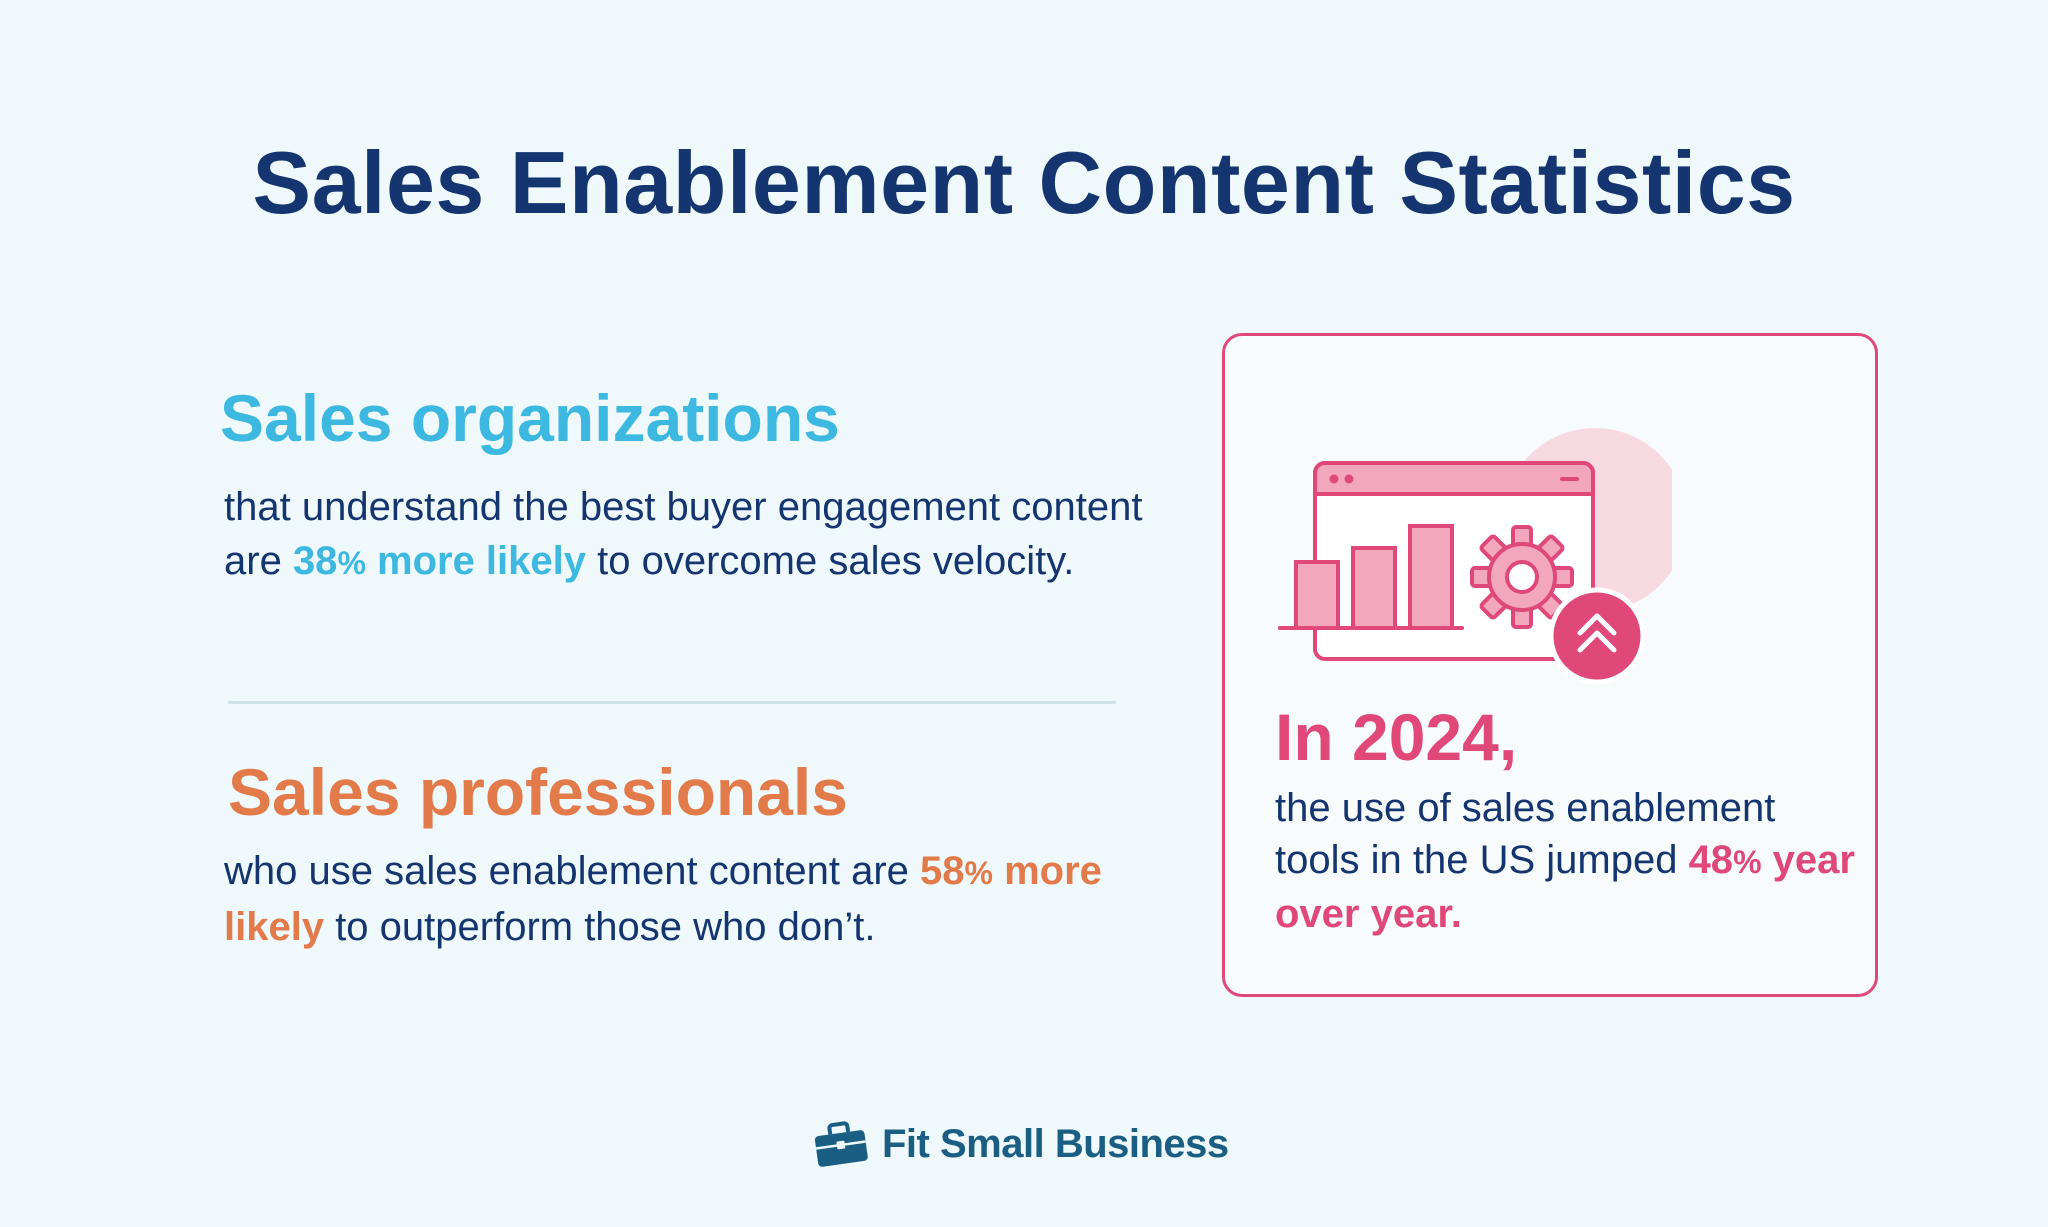 The image size is (2048, 1227). What do you see at coordinates (530, 418) in the screenshot?
I see `stat-heading-sales-organizations: Sales organizations` at bounding box center [530, 418].